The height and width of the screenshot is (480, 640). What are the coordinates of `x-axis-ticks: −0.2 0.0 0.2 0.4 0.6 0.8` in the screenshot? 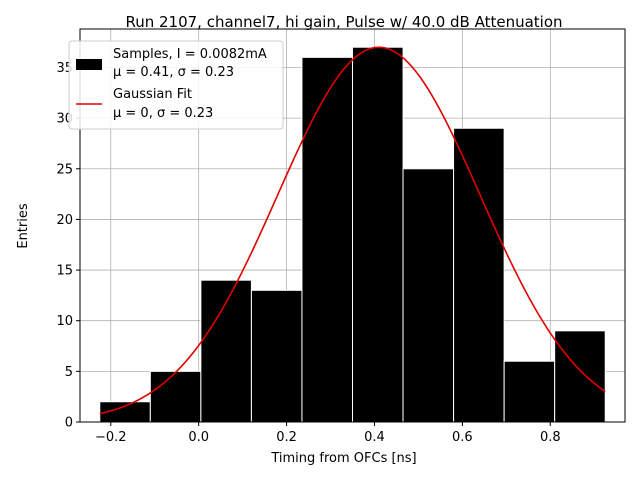 It's located at (328, 433).